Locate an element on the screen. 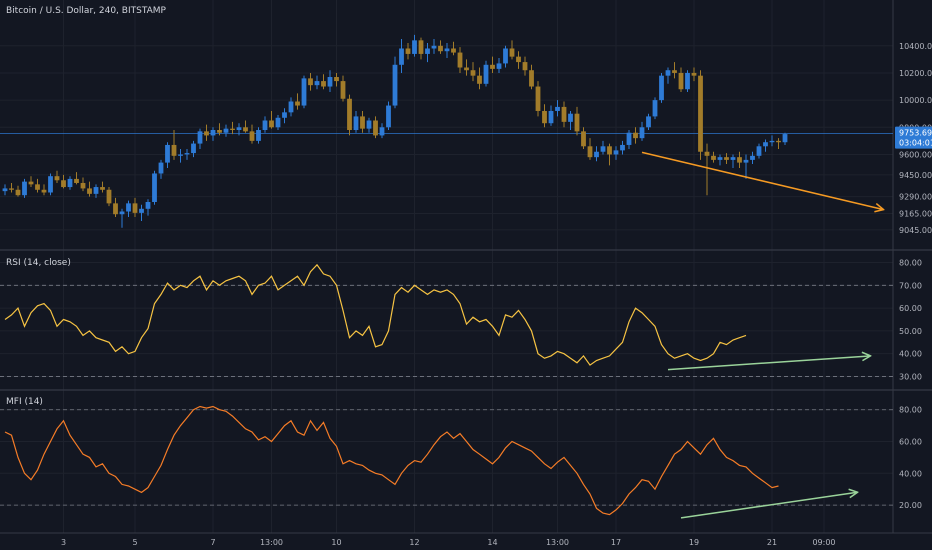 The height and width of the screenshot is (550, 932). rsi-trendline is located at coordinates (768, 363).